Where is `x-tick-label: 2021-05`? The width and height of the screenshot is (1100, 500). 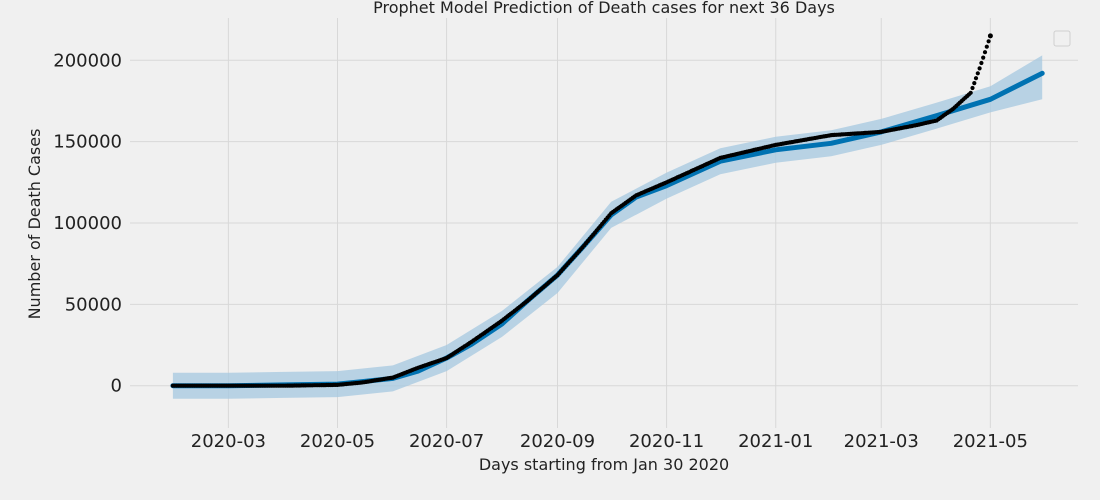 x-tick-label: 2021-05 is located at coordinates (990, 441).